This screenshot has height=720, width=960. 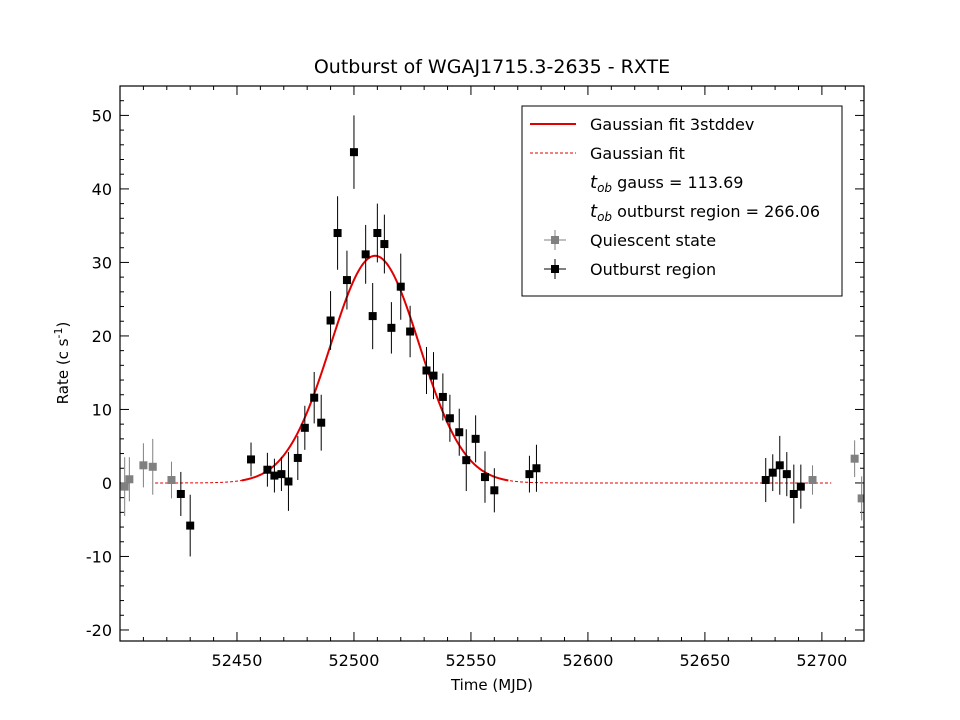 What do you see at coordinates (354, 660) in the screenshot?
I see `x-tick-label: 52500` at bounding box center [354, 660].